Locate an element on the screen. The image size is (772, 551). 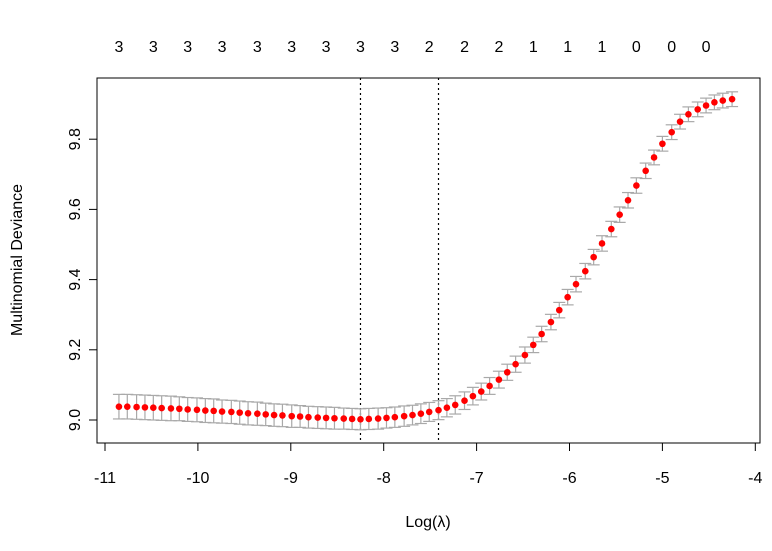
y-axis-label: Multinomial Deviance is located at coordinates (17, 260).